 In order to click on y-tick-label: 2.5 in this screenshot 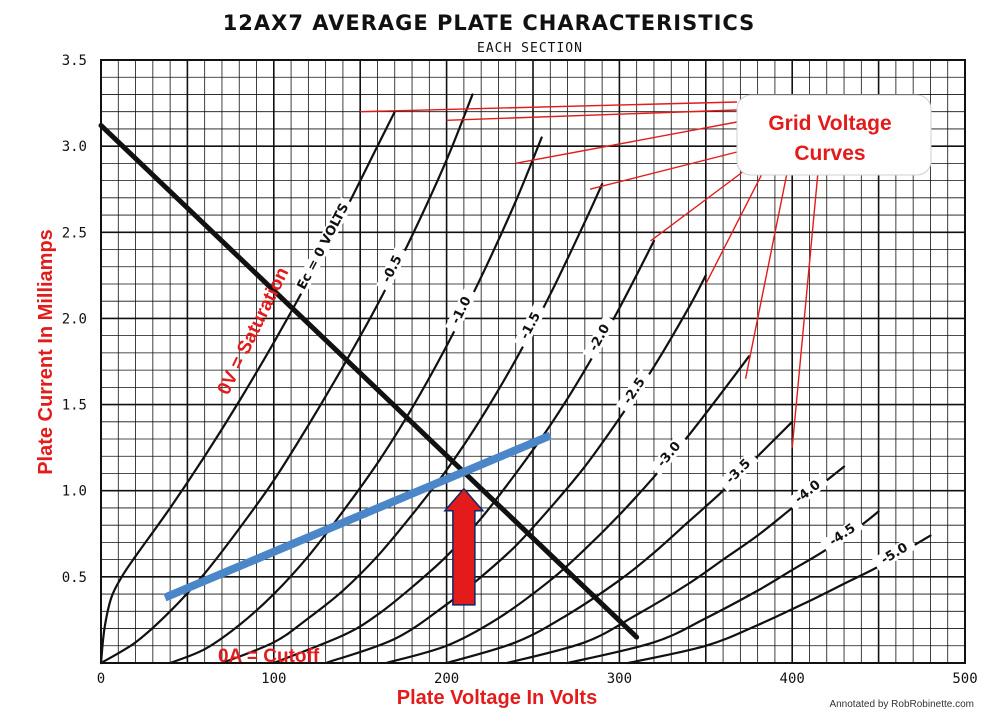, I will do `click(74, 233)`.